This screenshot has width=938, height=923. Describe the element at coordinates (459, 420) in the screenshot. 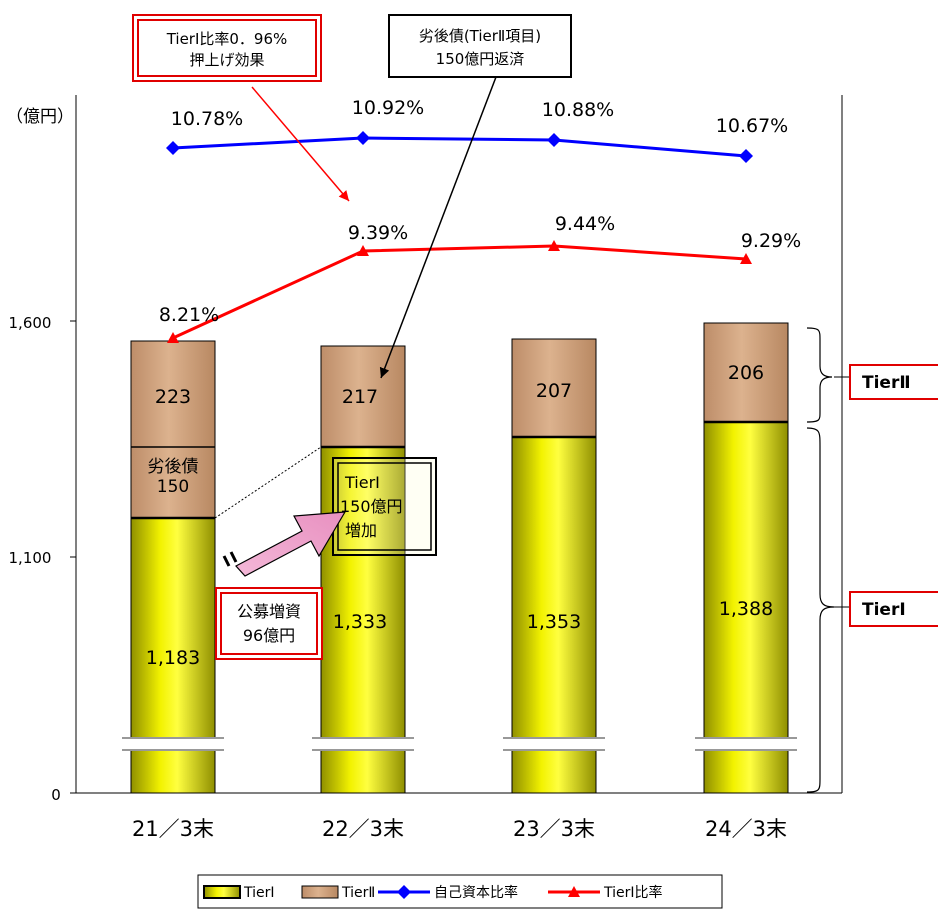

I see `bar-series-tier2` at that location.